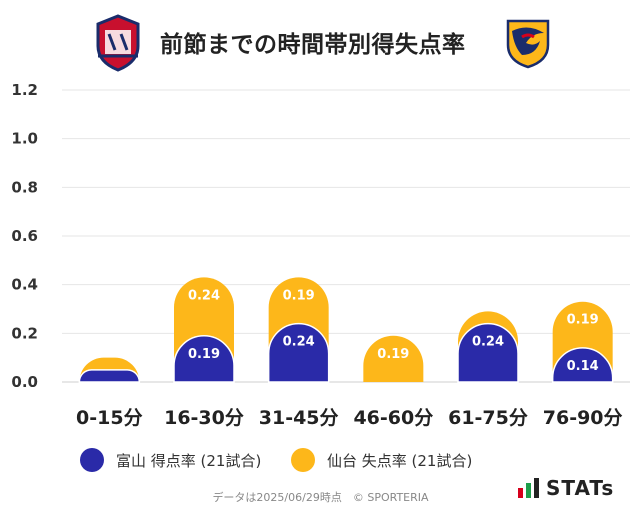 Image resolution: width=641 pixels, height=508 pixels. I want to click on y-tick-label: 0.6, so click(24, 236).